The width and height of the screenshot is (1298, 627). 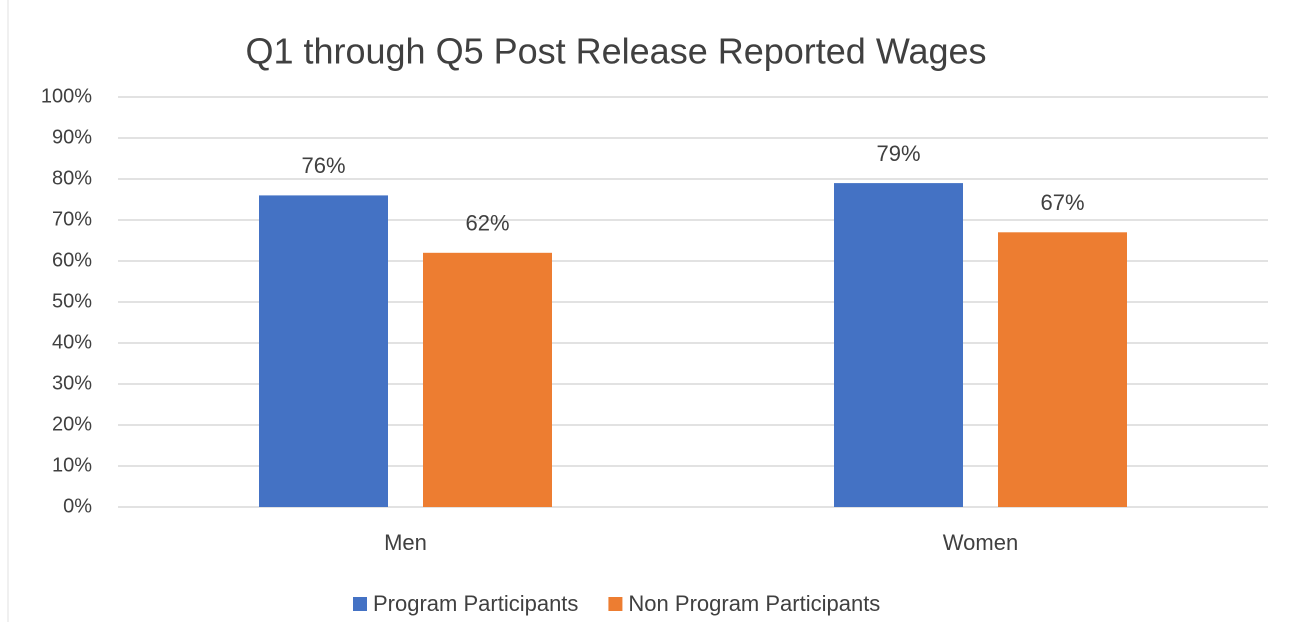 What do you see at coordinates (72, 465) in the screenshot?
I see `y-tick-label: 10%` at bounding box center [72, 465].